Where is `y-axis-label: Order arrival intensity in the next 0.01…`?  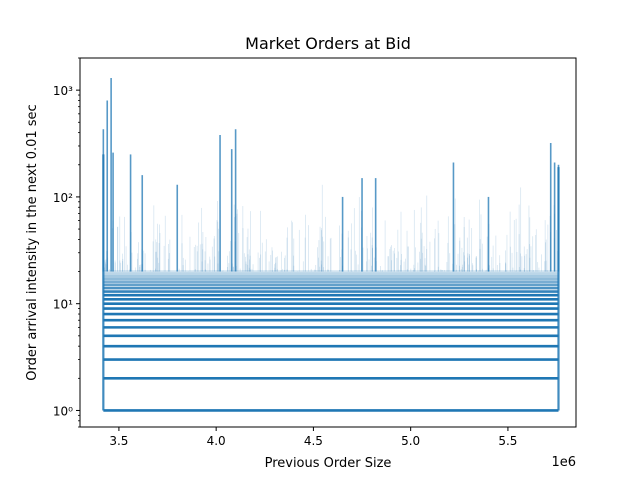
y-axis-label: Order arrival intensity in the next 0.01… is located at coordinates (32, 242).